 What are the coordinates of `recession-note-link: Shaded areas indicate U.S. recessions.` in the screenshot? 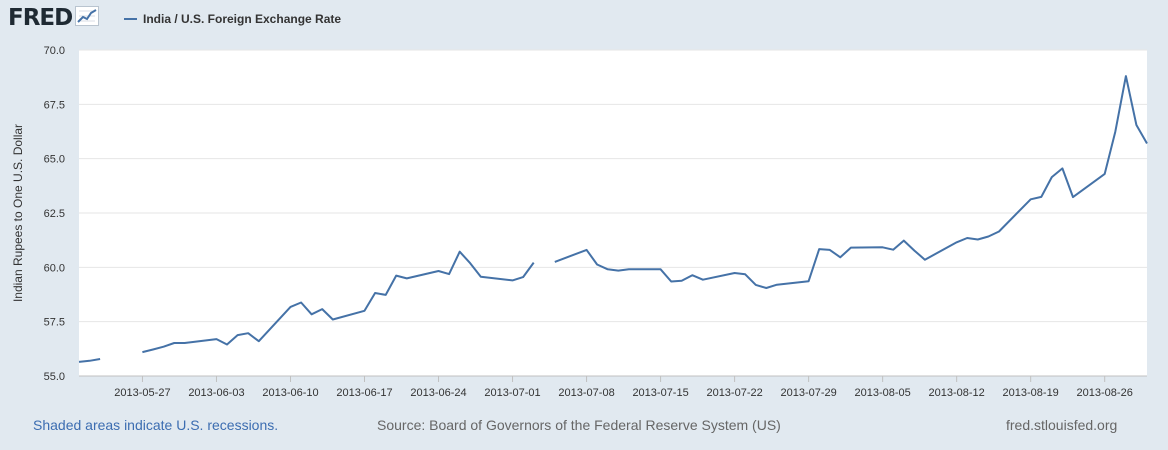 It's located at (156, 425).